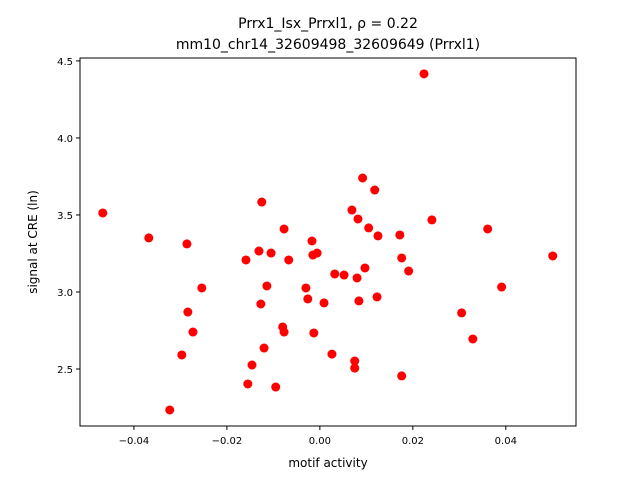  Describe the element at coordinates (134, 441) in the screenshot. I see `x-tick-label: −0.04` at that location.